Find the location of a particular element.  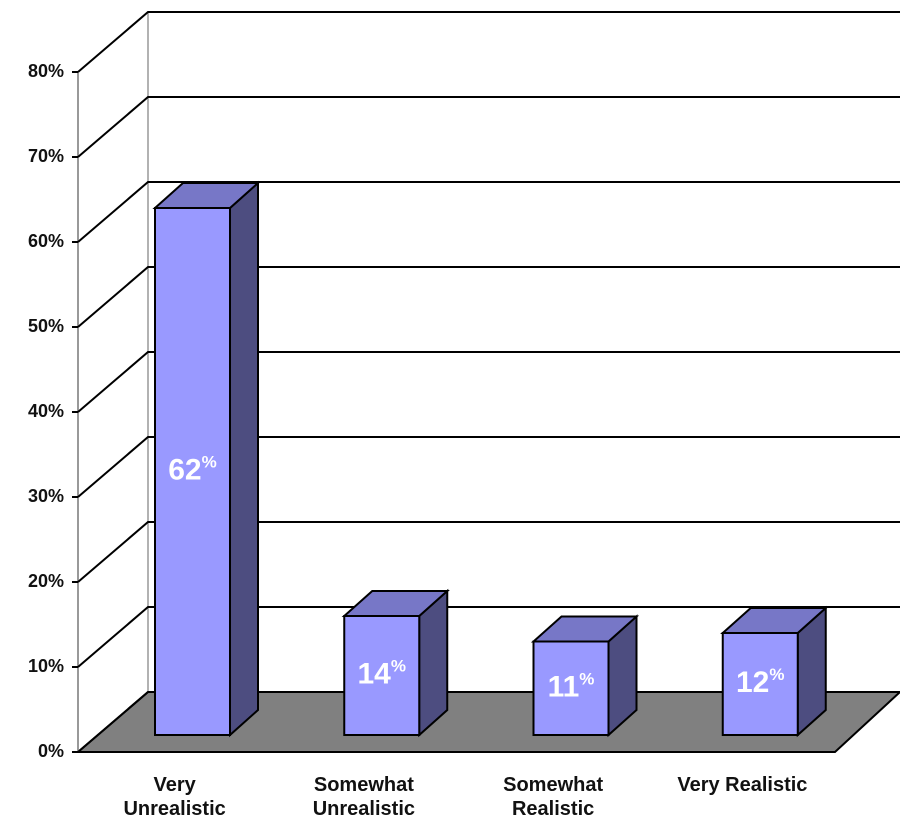

y-tick-label: 20% is located at coordinates (46, 581).